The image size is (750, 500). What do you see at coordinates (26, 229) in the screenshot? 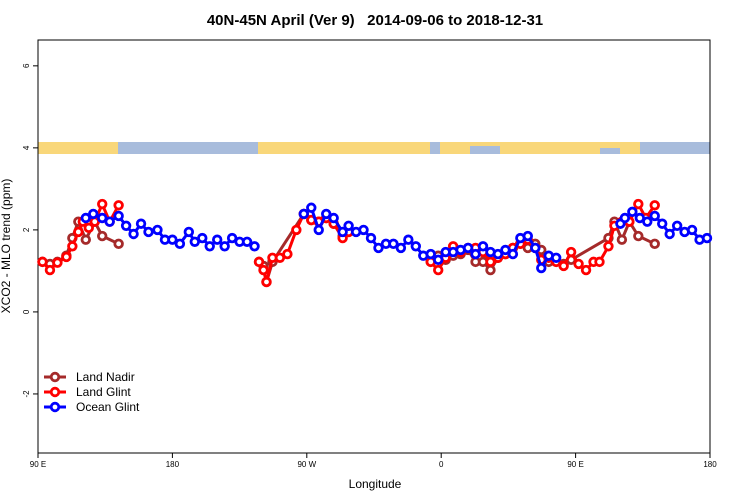
I see `y-tick-label: 2` at bounding box center [26, 229].